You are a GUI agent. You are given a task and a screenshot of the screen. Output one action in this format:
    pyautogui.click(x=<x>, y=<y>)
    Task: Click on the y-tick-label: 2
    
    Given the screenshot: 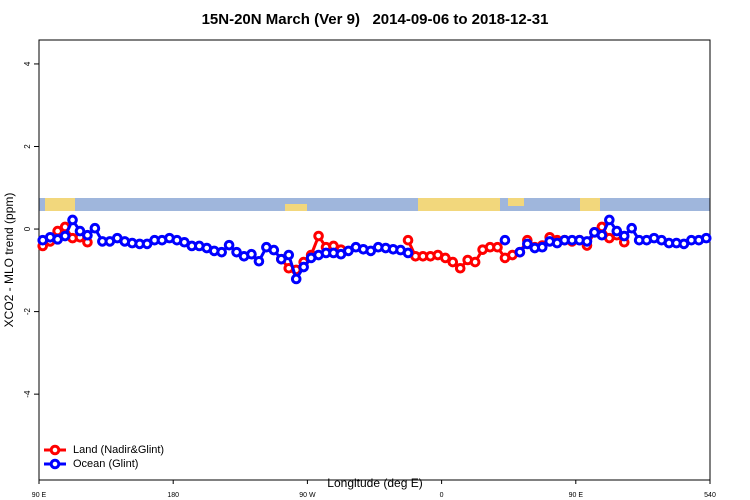 What is the action you would take?
    pyautogui.click(x=27, y=146)
    